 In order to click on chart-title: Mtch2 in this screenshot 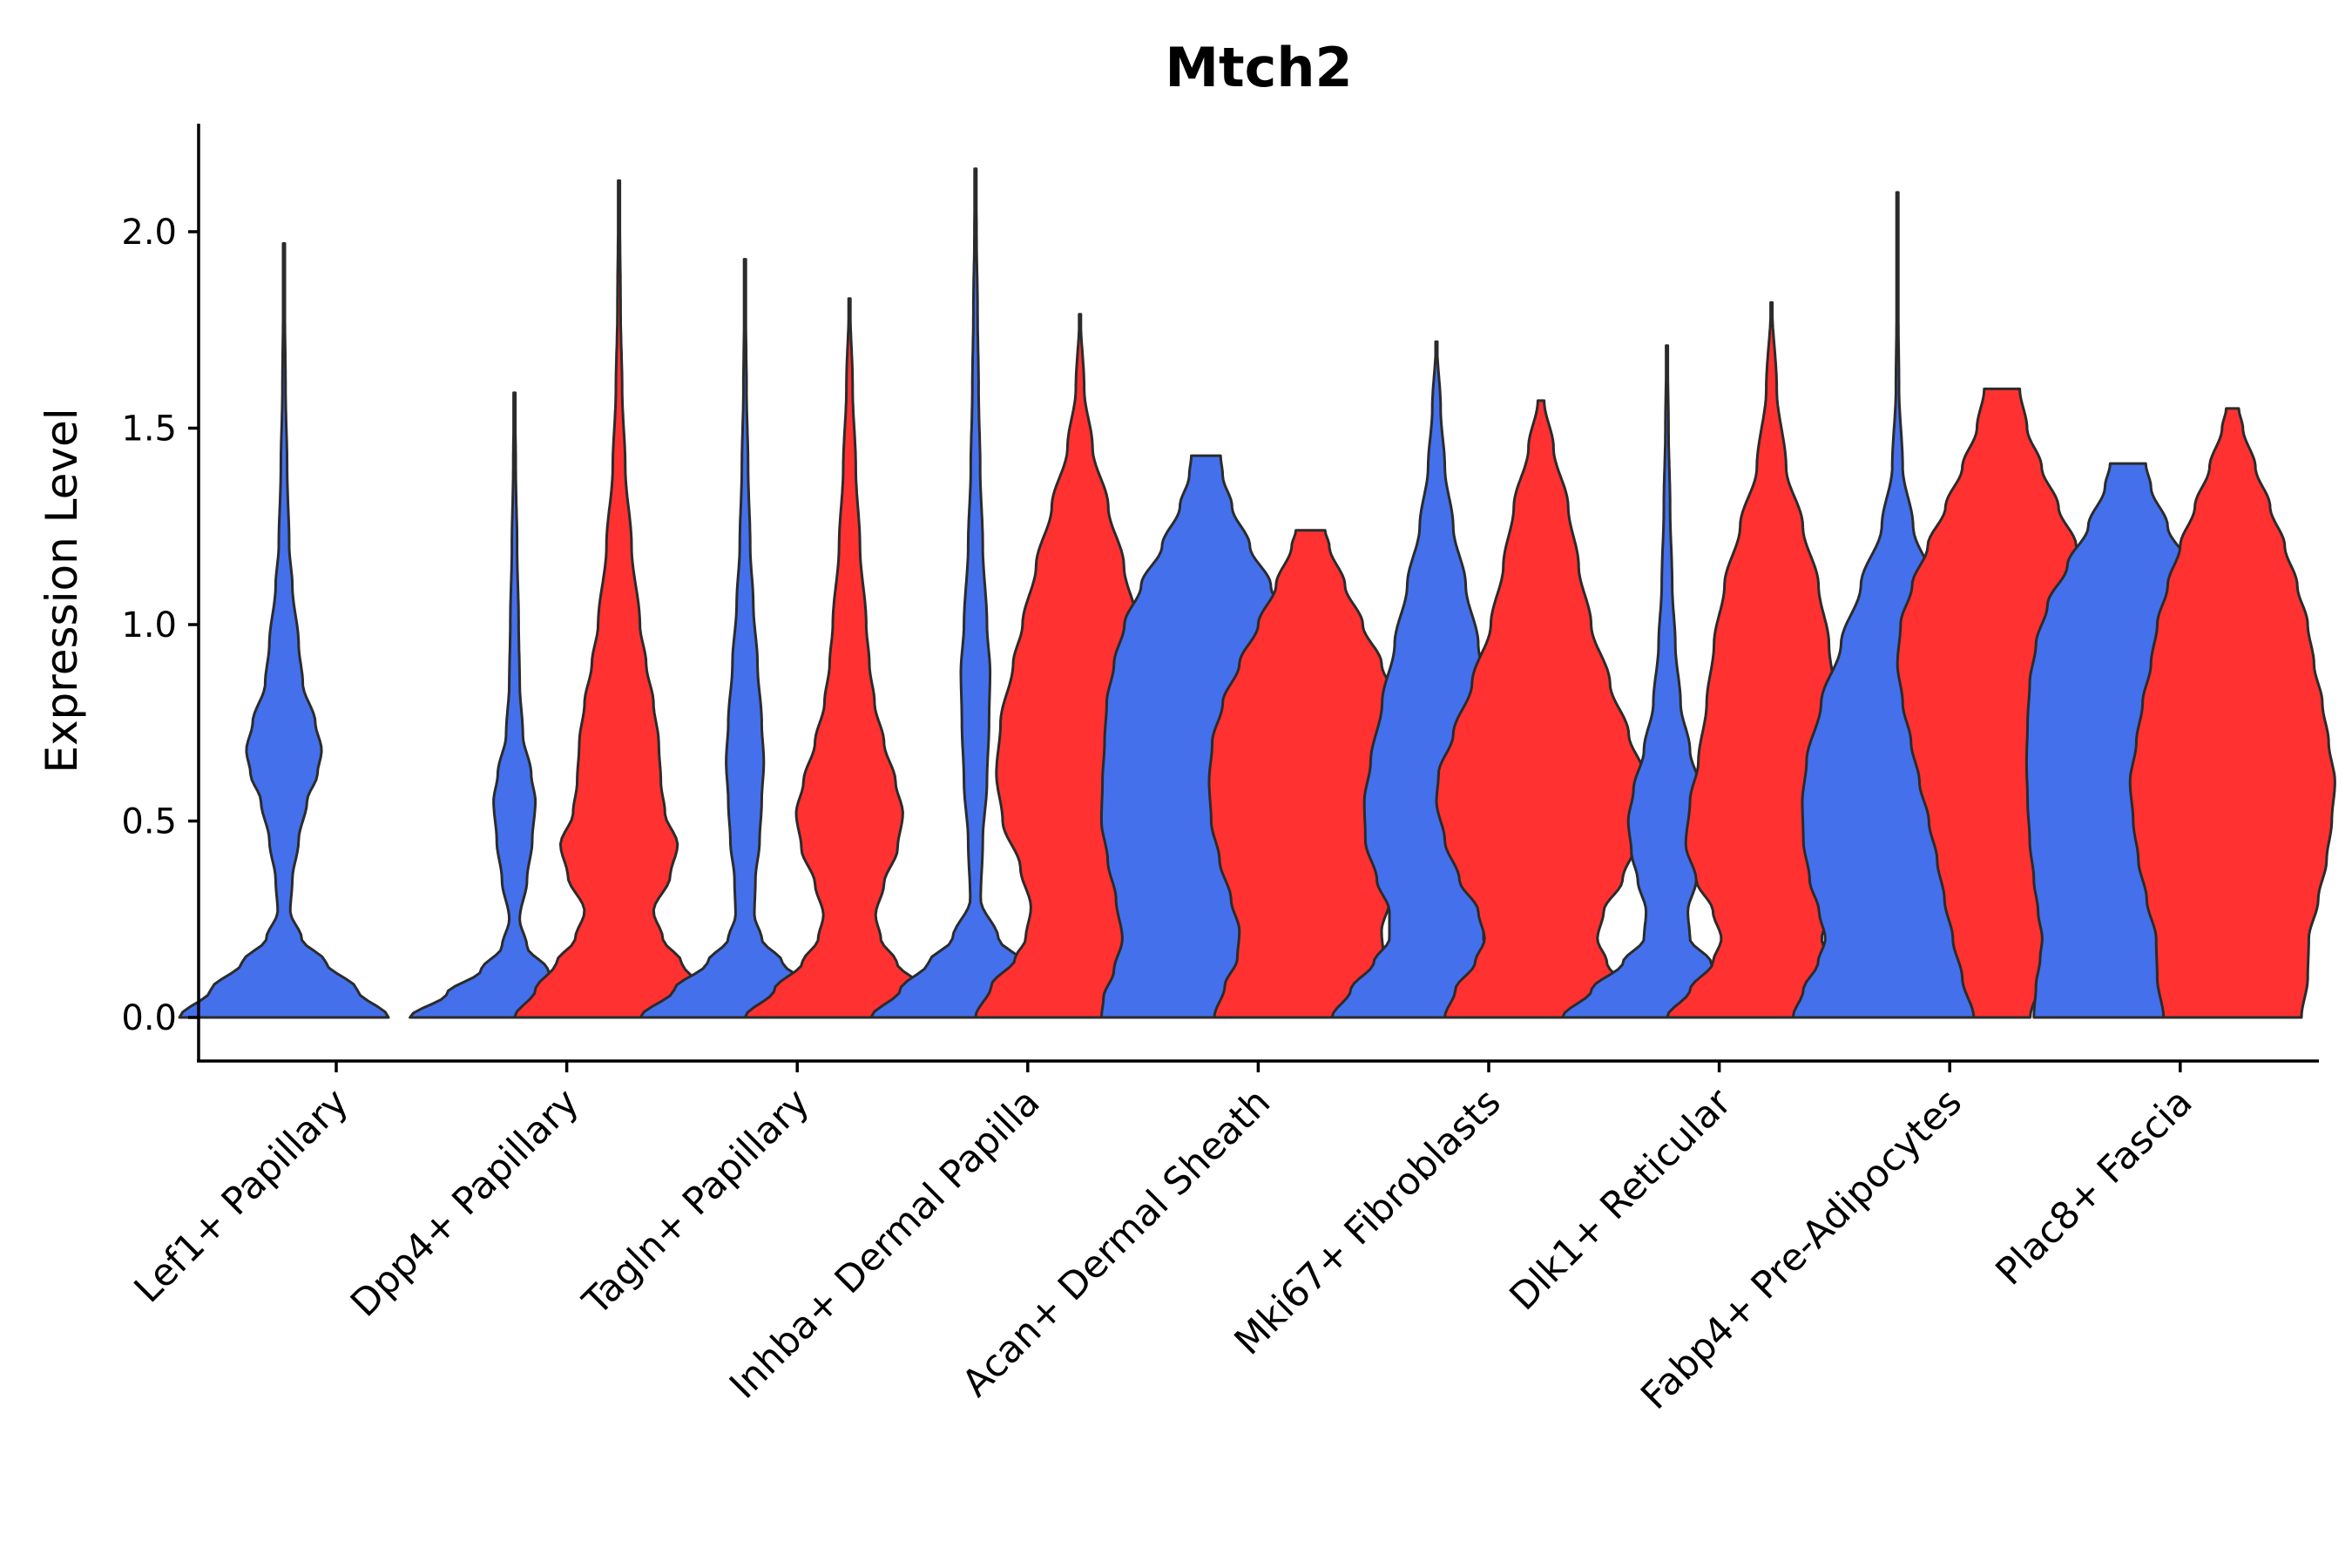, I will do `click(1258, 67)`.